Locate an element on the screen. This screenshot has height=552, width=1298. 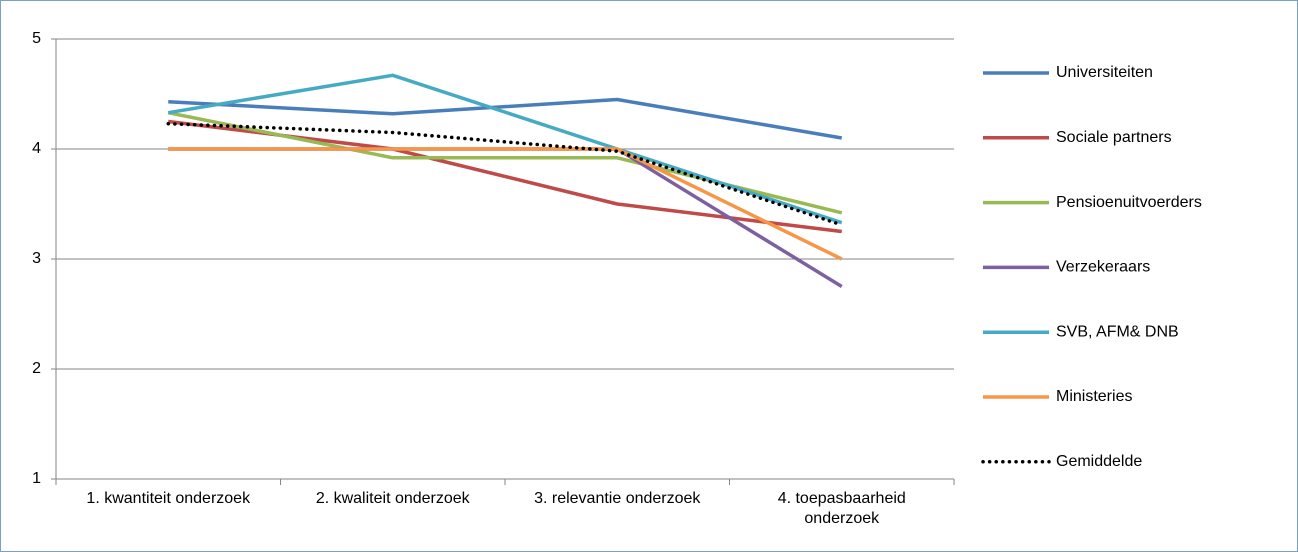
legend-label: Universiteiten is located at coordinates (1104, 72).